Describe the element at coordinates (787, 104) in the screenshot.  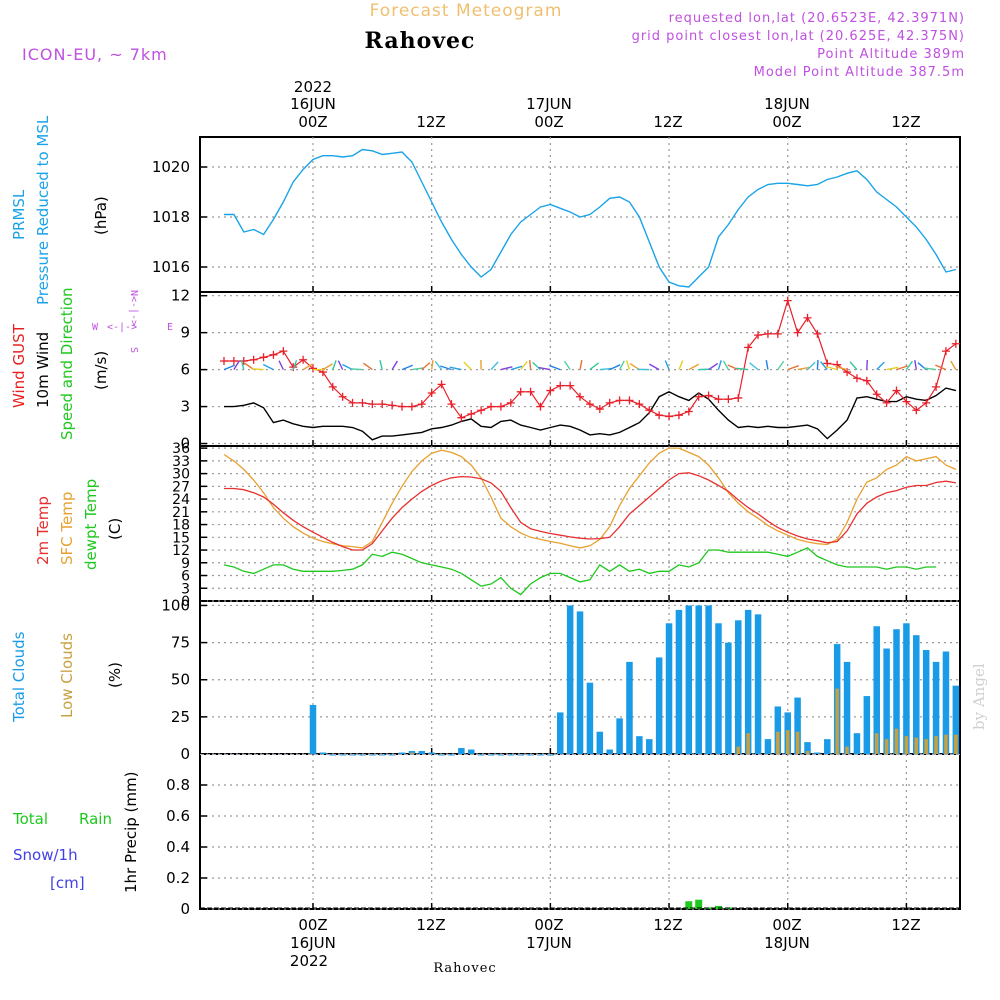
I see `top-date-3: 18JUN` at that location.